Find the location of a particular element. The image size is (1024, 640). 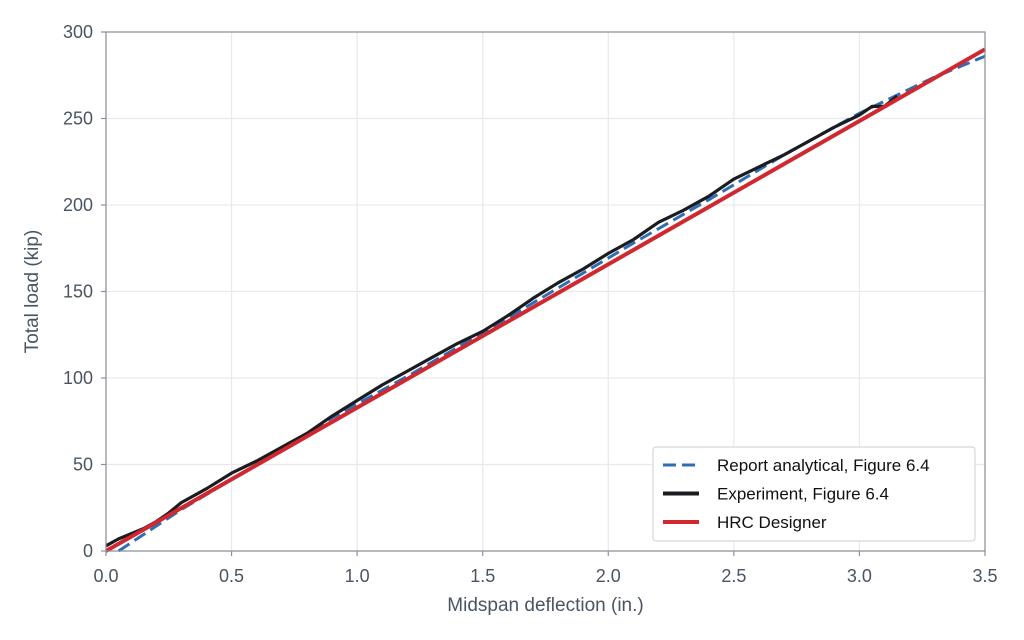

x-tick-label: 3.0 is located at coordinates (859, 576).